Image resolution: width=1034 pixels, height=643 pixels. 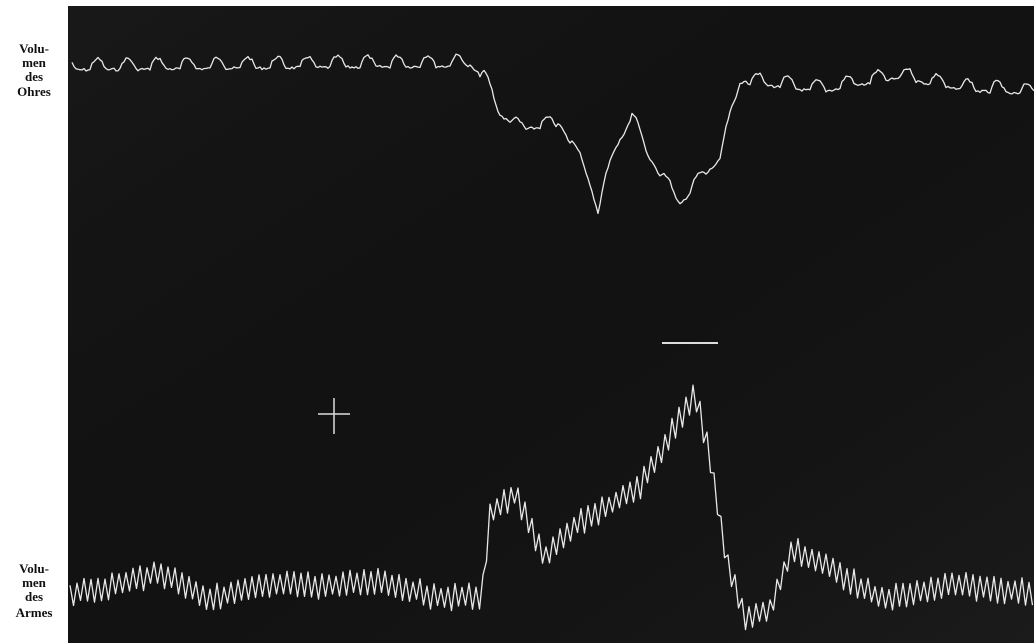 I want to click on arm-label: Volu- men des Armes, so click(x=34, y=590).